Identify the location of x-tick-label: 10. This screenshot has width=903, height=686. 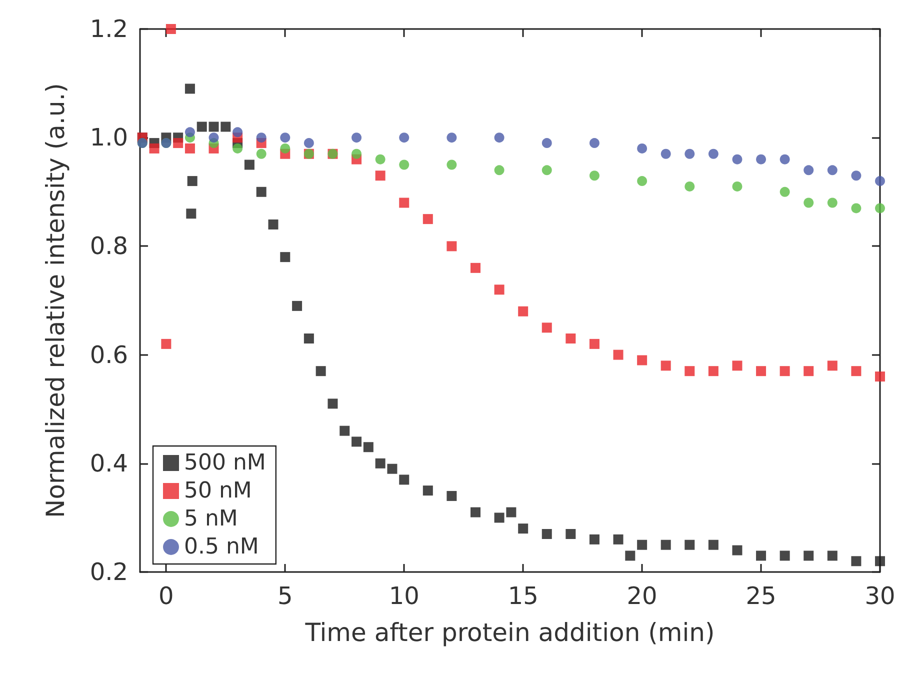
(404, 596).